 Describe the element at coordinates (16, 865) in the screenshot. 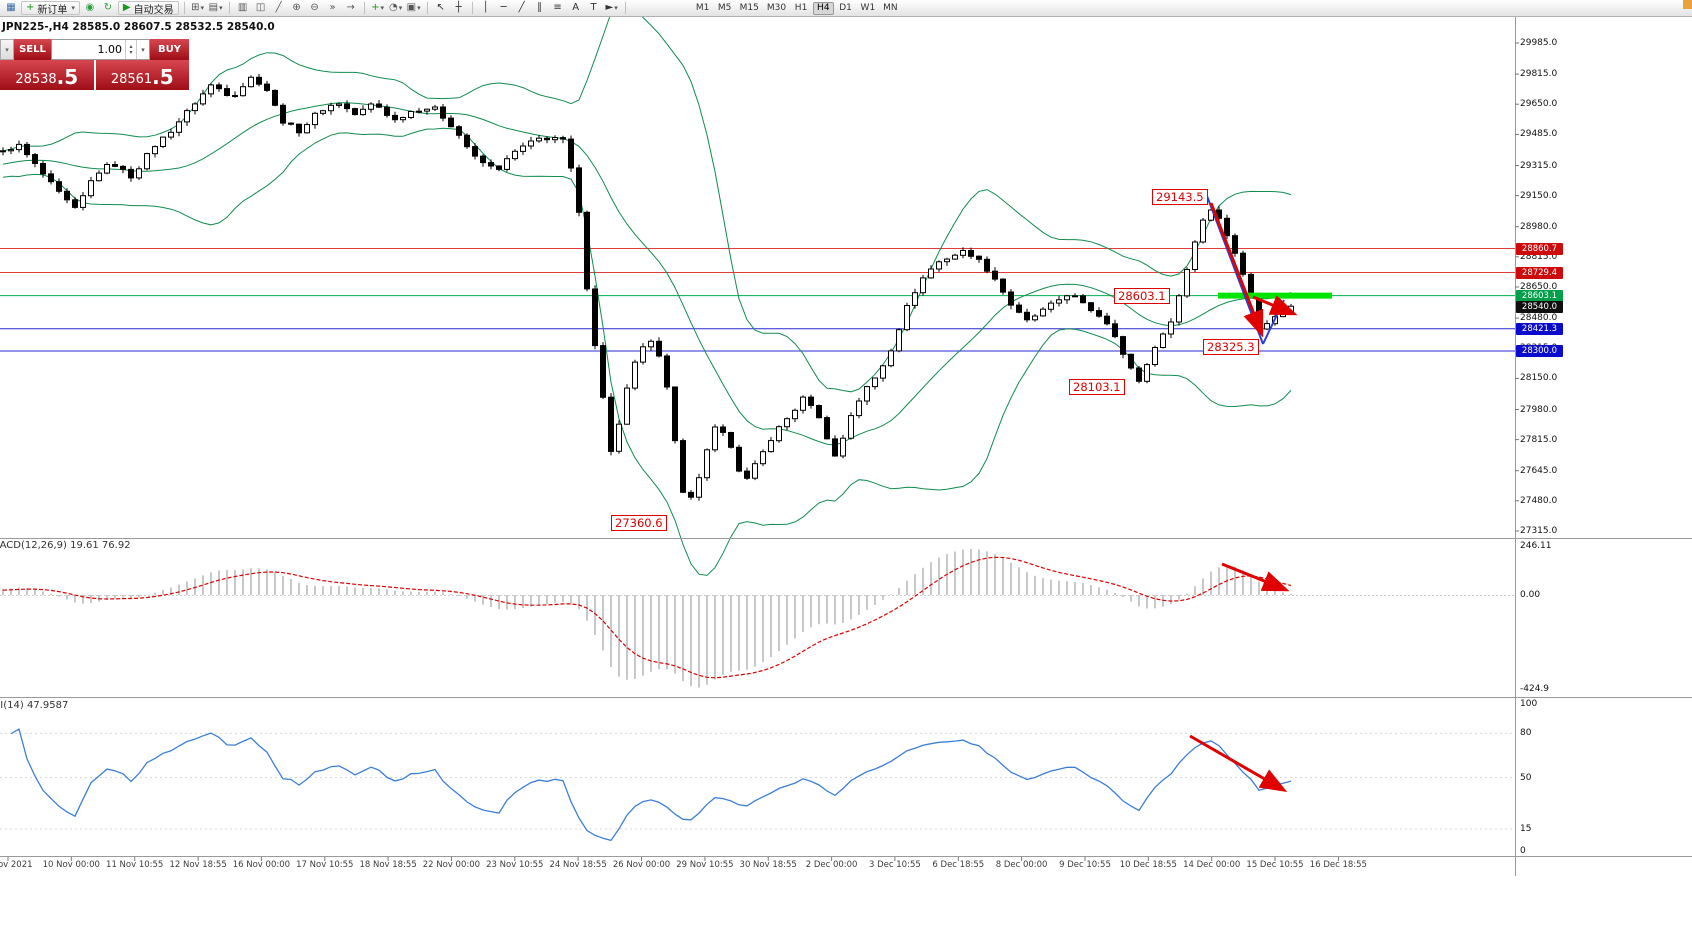

I see `time-axis-label: 9 Nov 2021` at that location.